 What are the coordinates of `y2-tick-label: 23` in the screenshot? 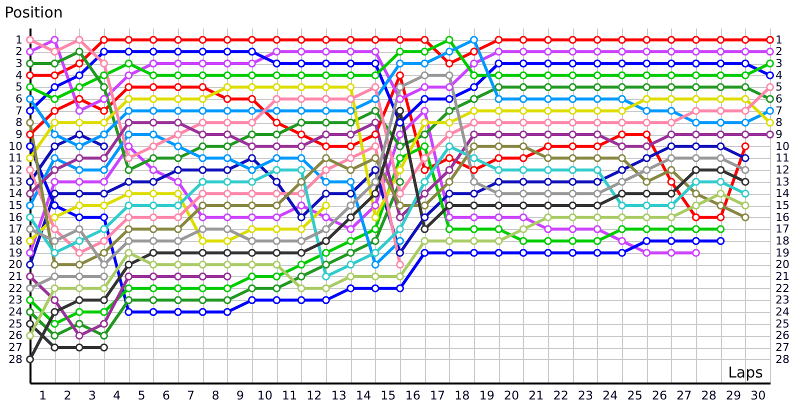 It's located at (783, 300).